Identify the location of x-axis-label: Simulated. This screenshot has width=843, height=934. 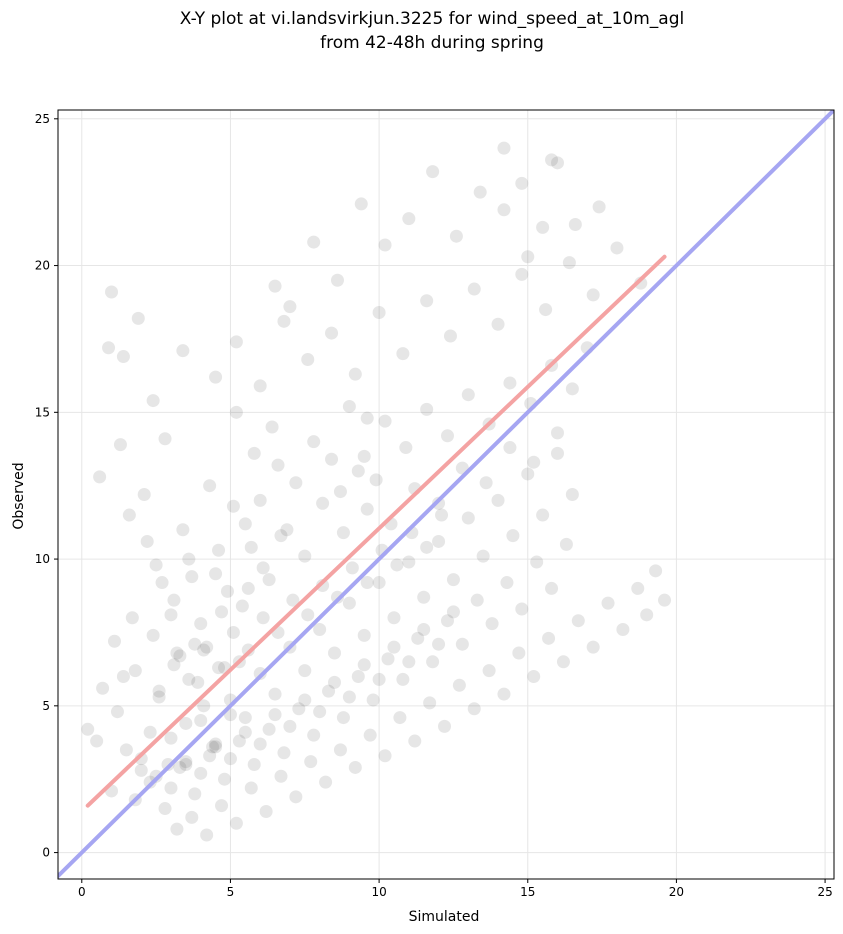
(444, 917).